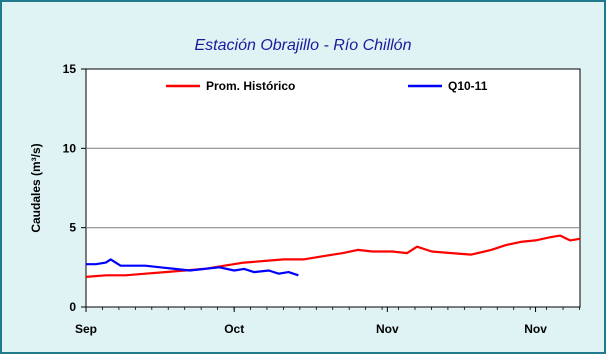 Image resolution: width=606 pixels, height=359 pixels. What do you see at coordinates (70, 148) in the screenshot?
I see `y-tick-label: 10` at bounding box center [70, 148].